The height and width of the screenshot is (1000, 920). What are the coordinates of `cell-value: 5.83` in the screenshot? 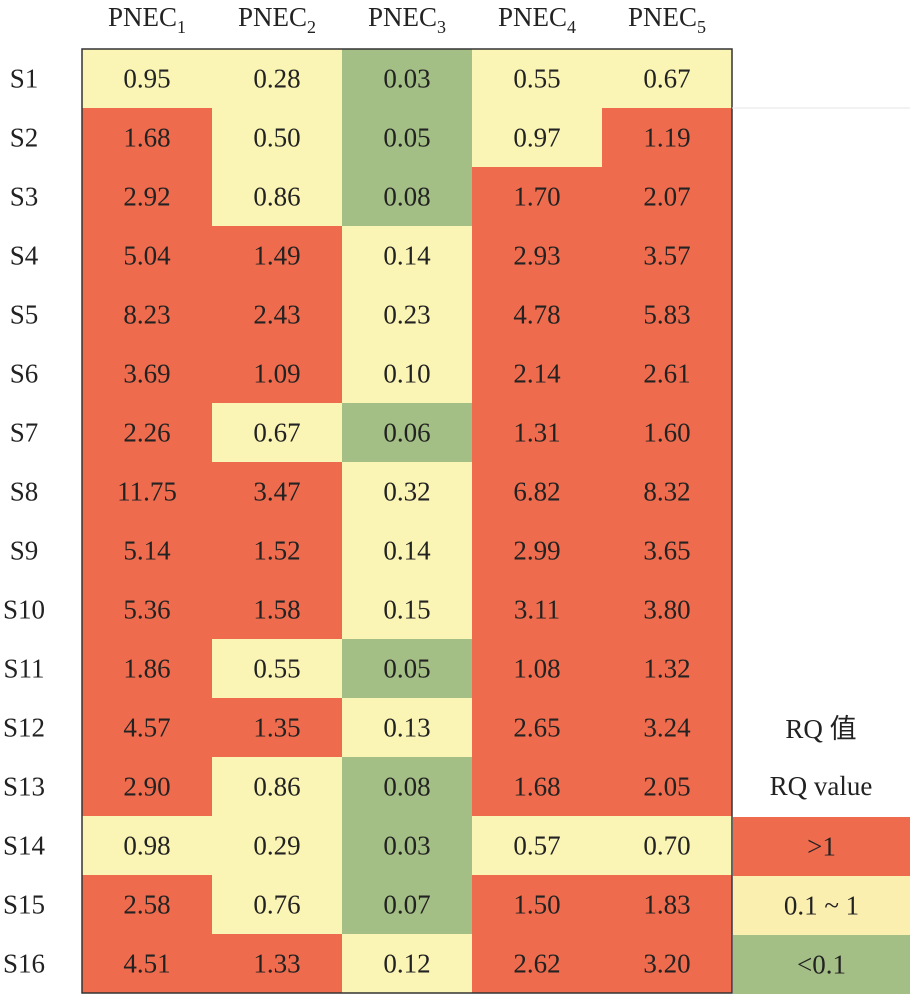 It's located at (666, 315).